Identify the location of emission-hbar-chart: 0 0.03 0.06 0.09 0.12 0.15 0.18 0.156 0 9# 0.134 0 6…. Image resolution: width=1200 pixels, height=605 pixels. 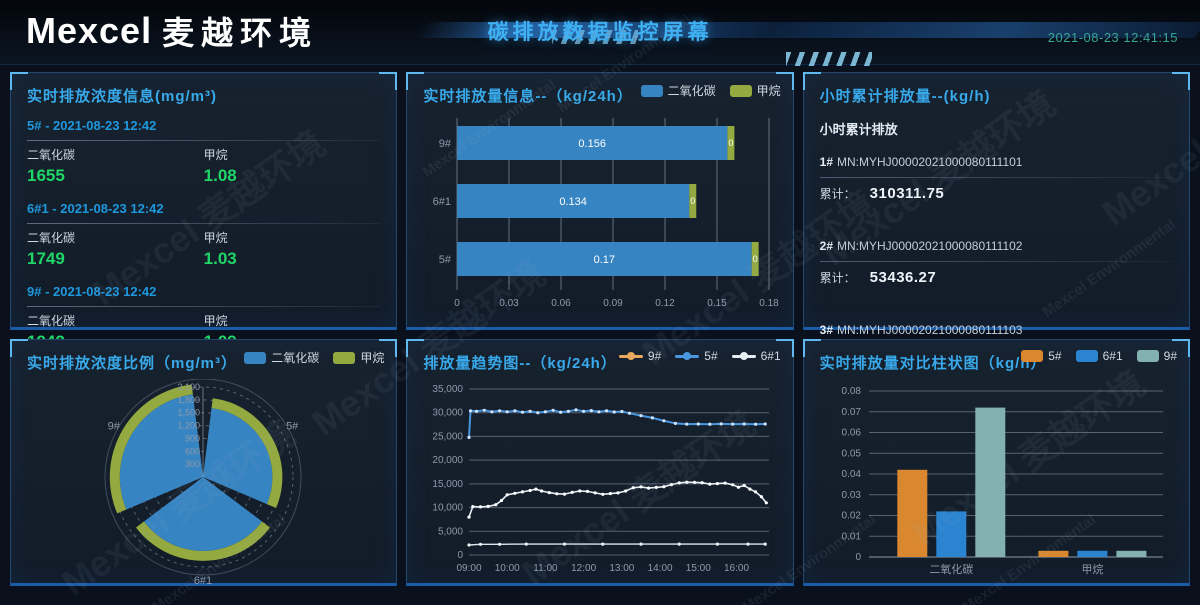
(606, 213).